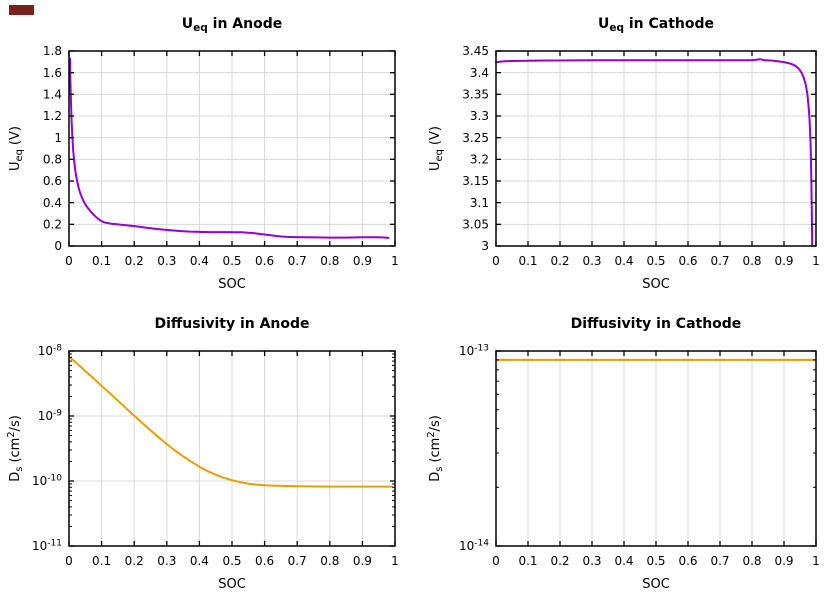  Describe the element at coordinates (231, 324) in the screenshot. I see `svg-text: Diffusivity in Anode` at that location.